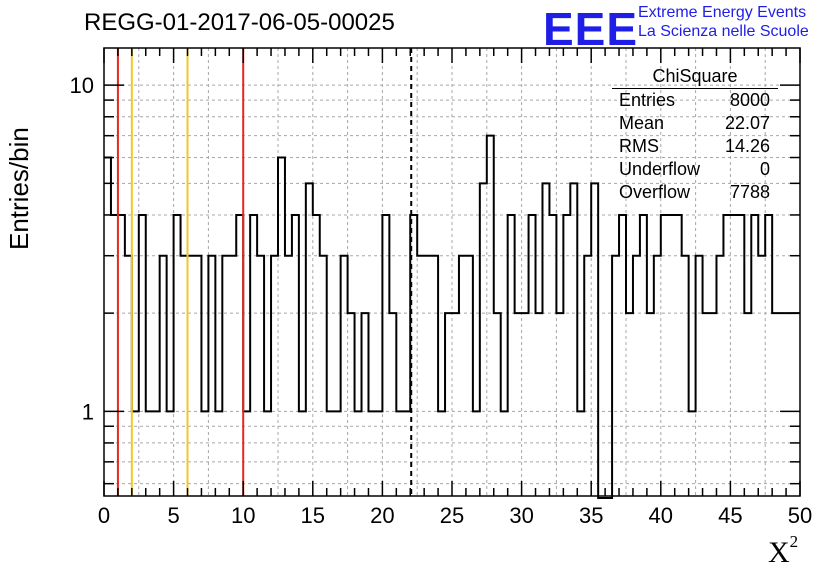 The image size is (836, 572). I want to click on chart-title: REGG-01-2017-06-05-00025, so click(239, 22).